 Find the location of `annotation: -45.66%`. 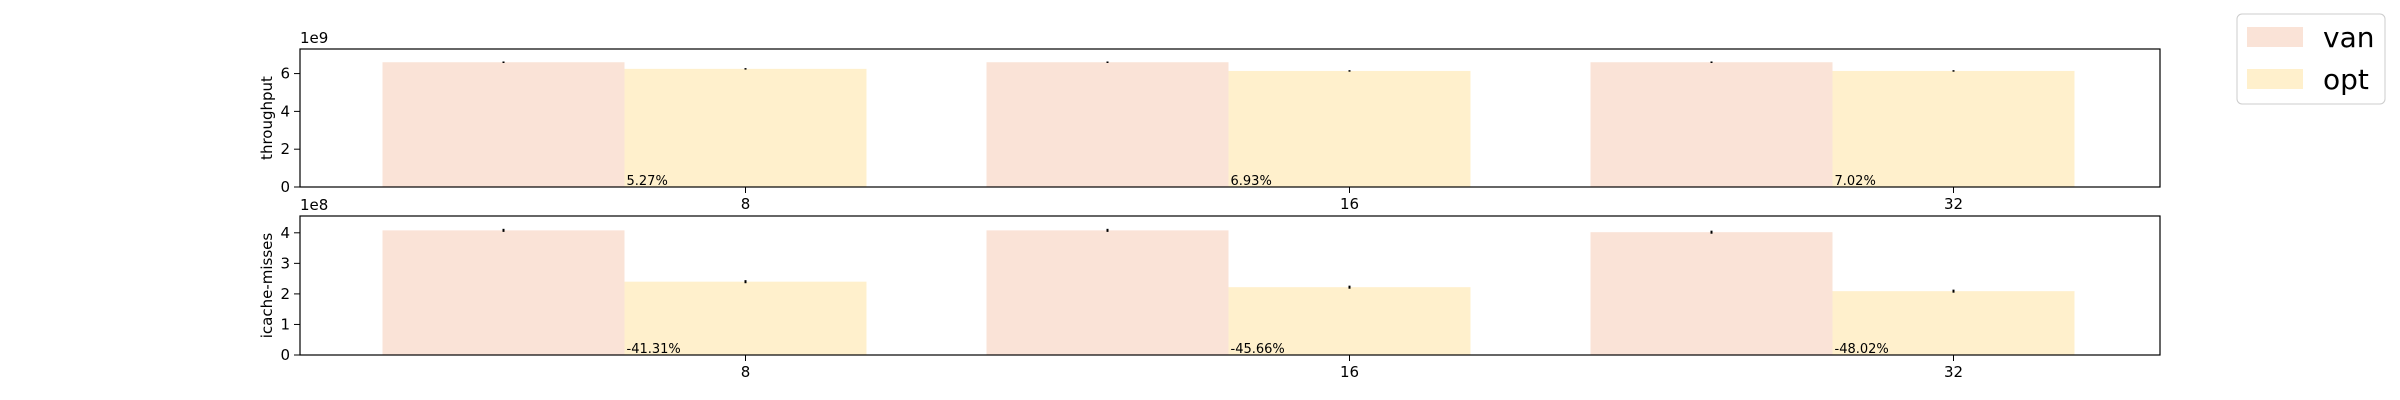

annotation: -45.66% is located at coordinates (1258, 349).